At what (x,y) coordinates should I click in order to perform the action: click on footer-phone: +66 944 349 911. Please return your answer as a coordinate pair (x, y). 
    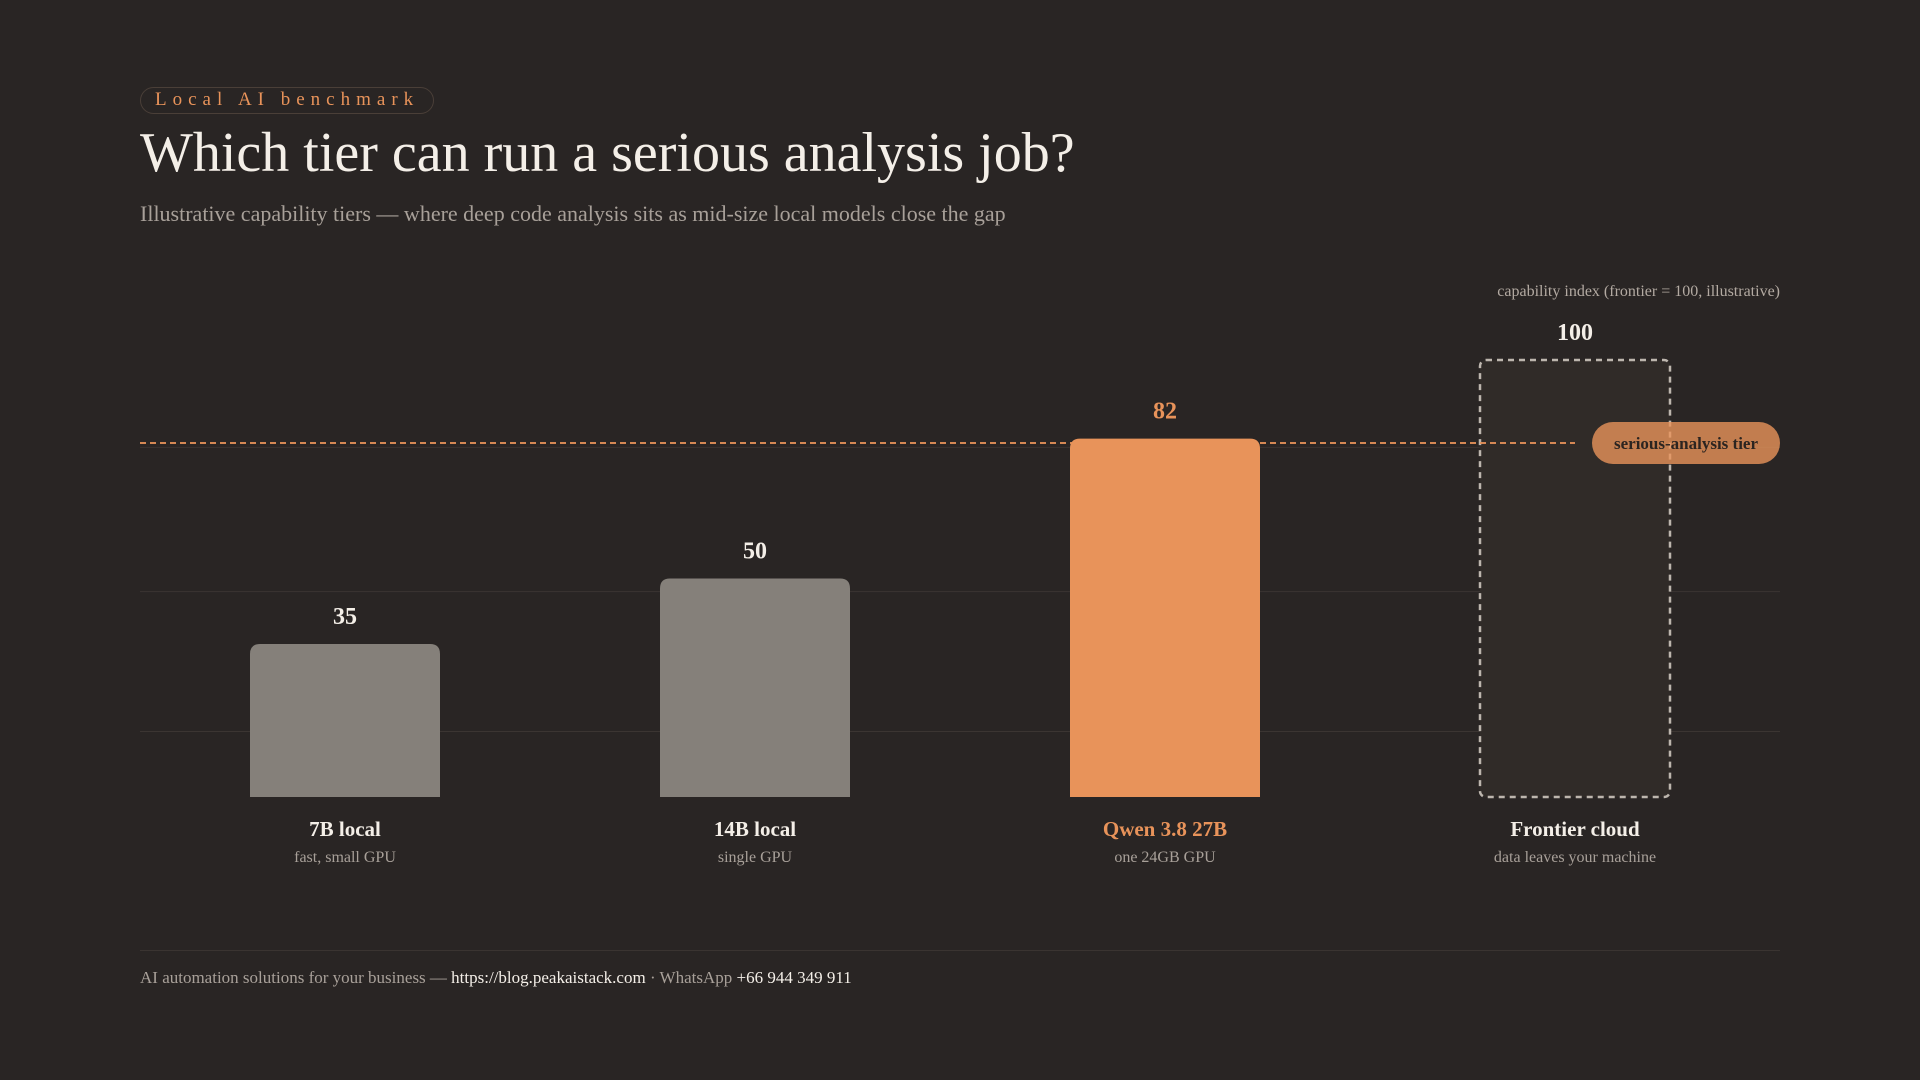
    Looking at the image, I should click on (794, 977).